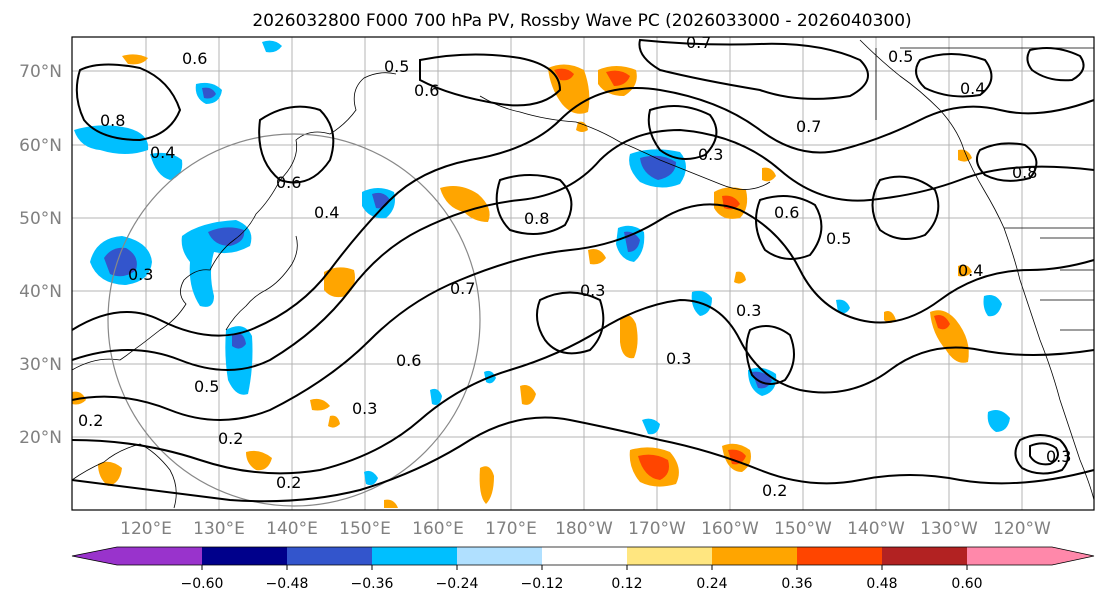 The width and height of the screenshot is (1105, 604). What do you see at coordinates (438, 529) in the screenshot?
I see `lon-label-160e: 160°E` at bounding box center [438, 529].